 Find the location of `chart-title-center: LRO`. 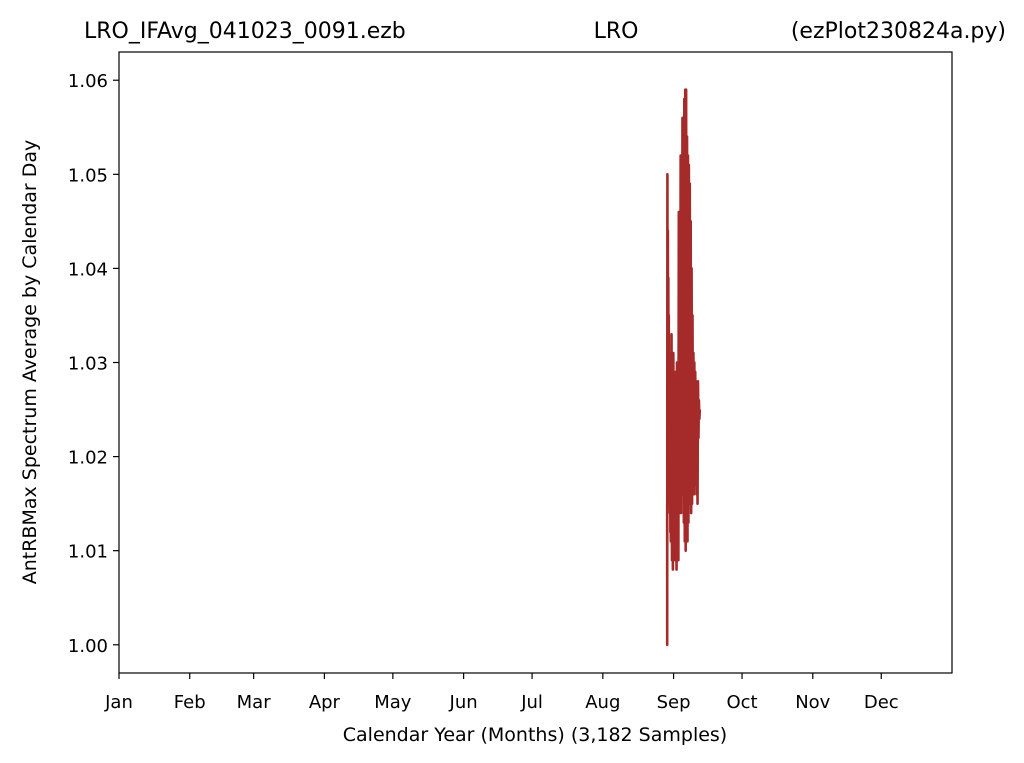

chart-title-center: LRO is located at coordinates (616, 31).